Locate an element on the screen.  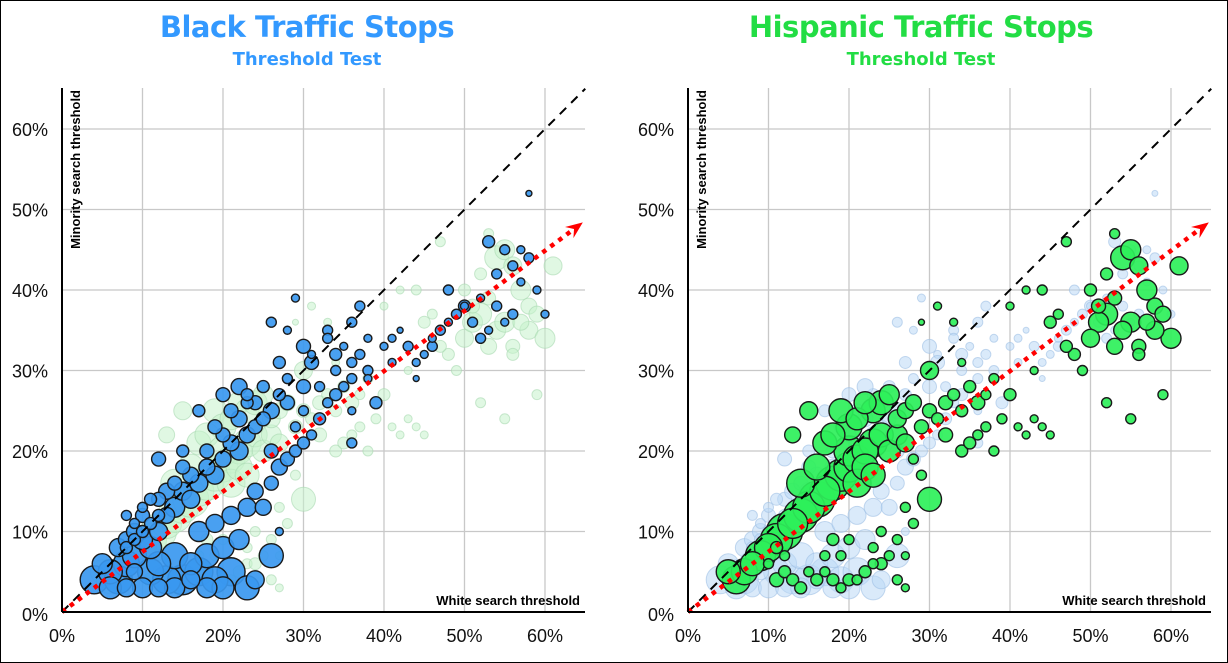
x-tick-label: 10% is located at coordinates (768, 636).